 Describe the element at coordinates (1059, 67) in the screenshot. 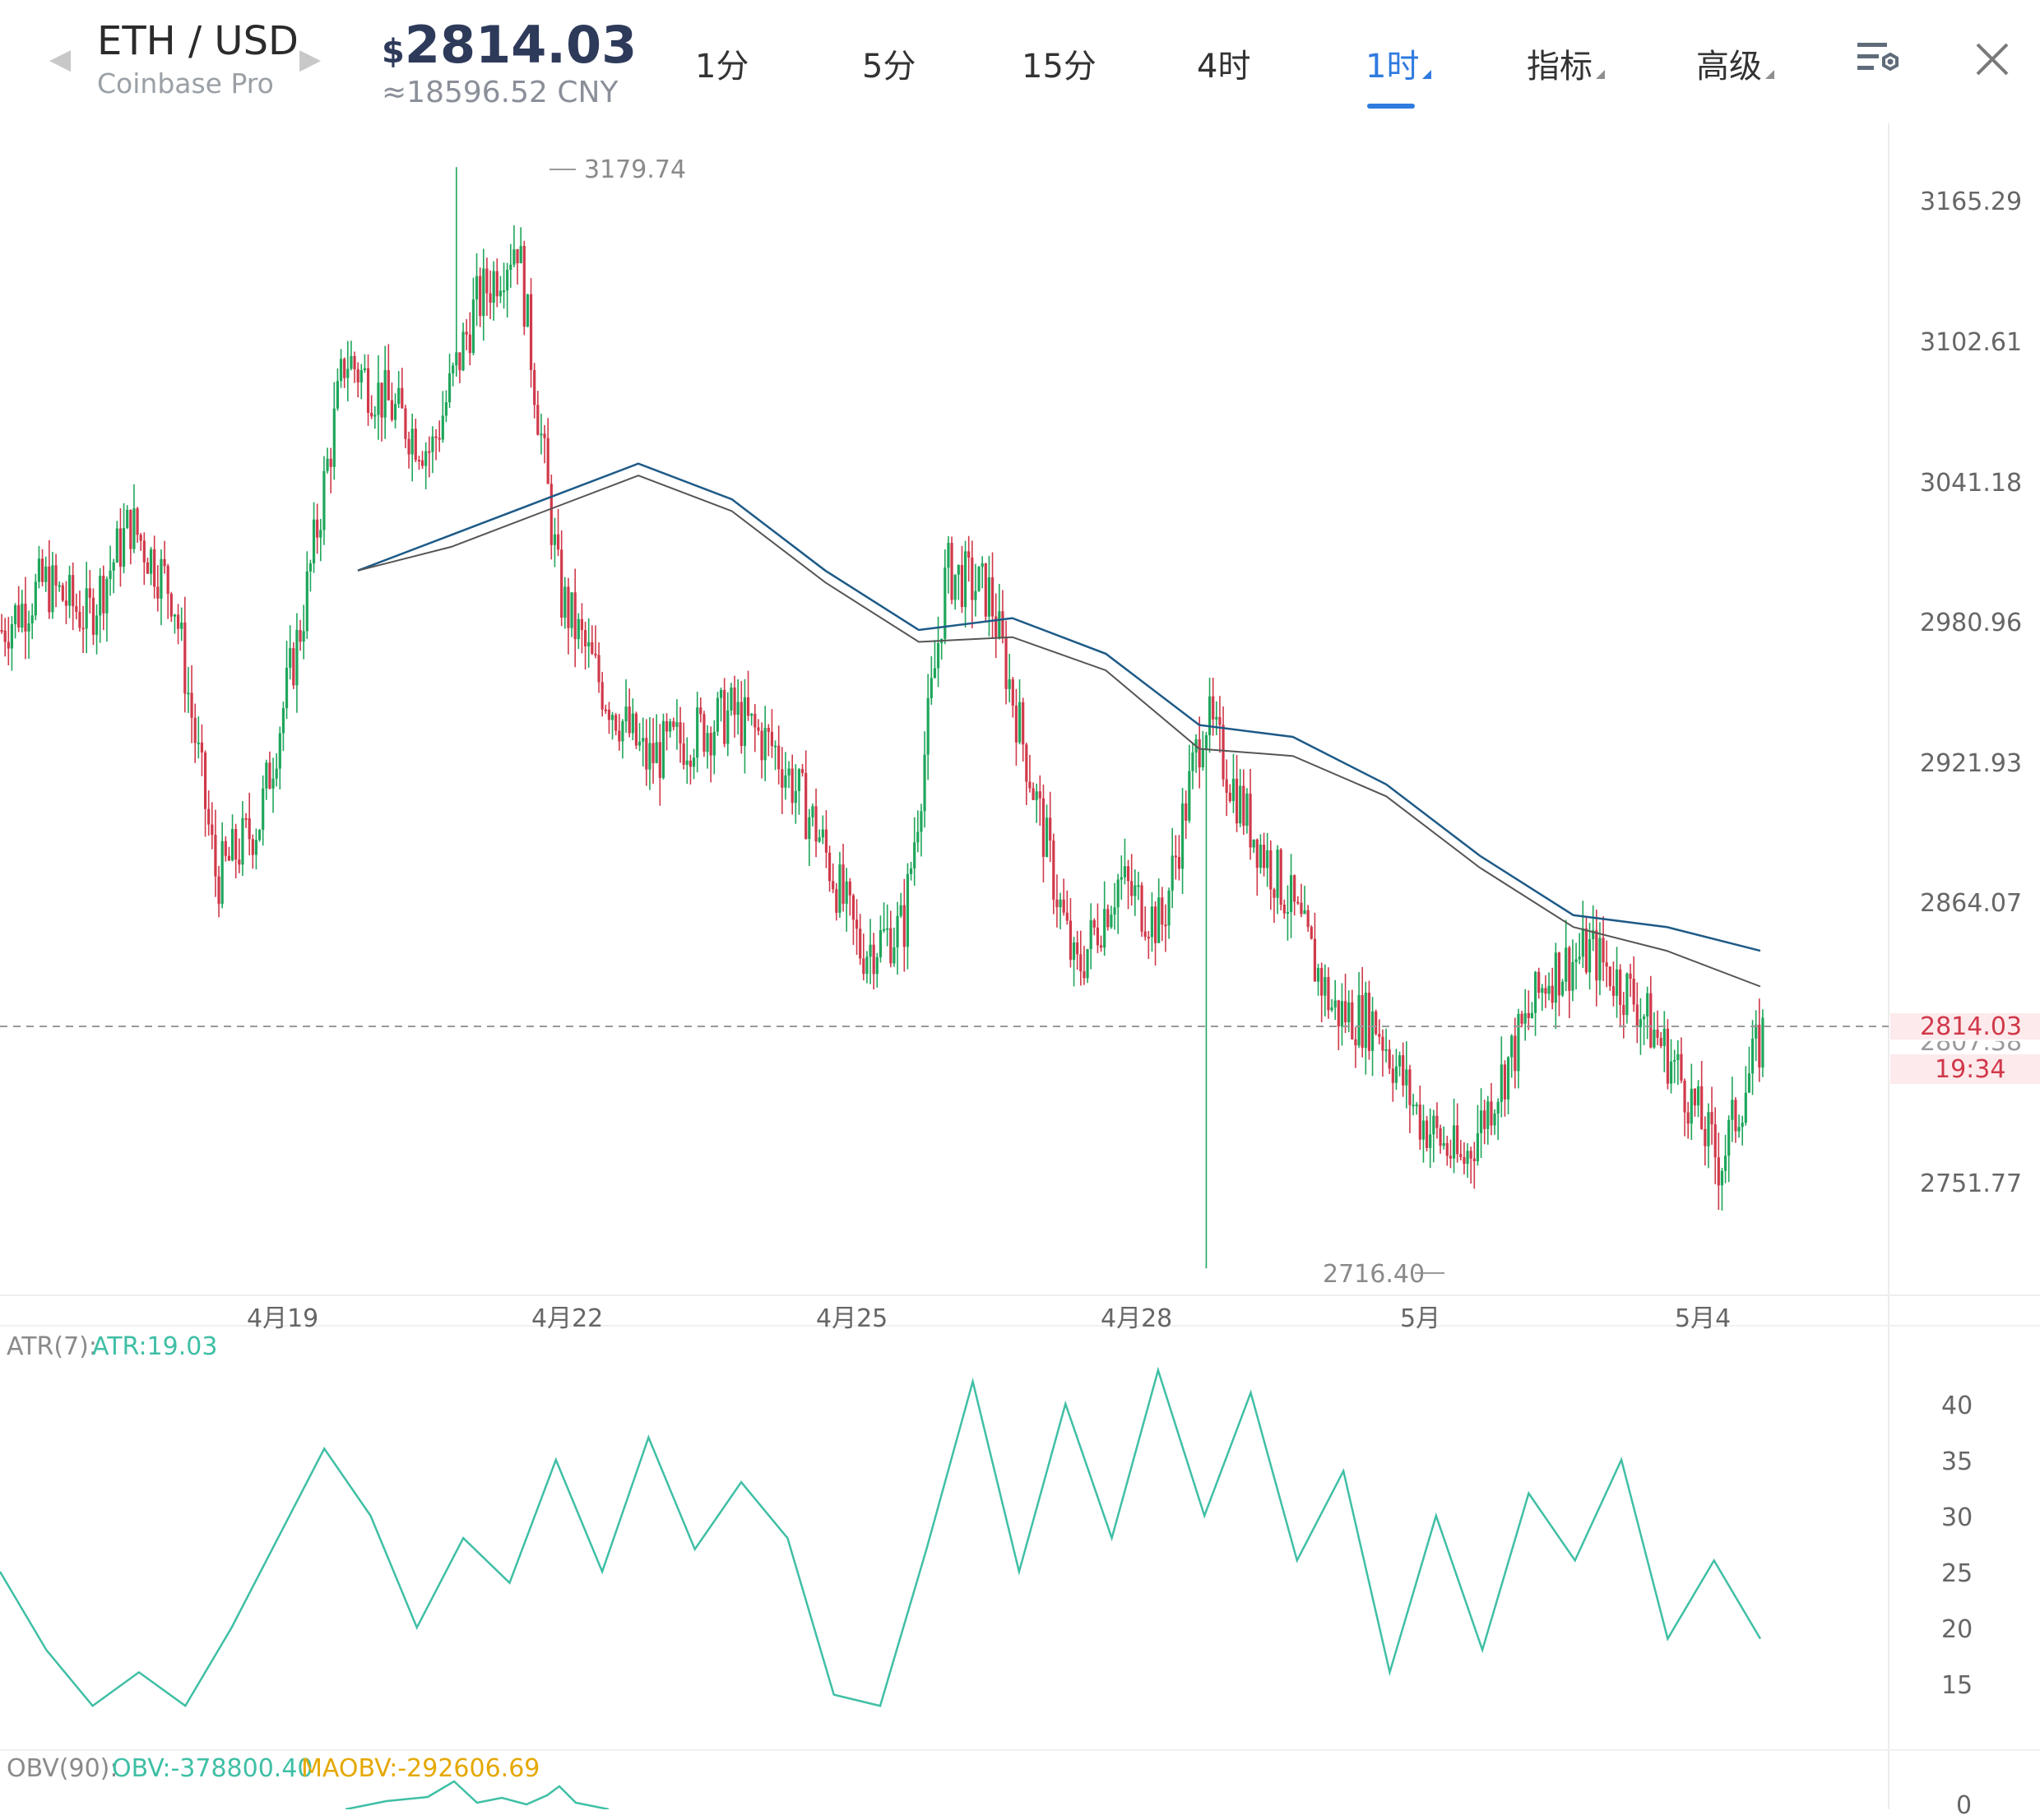

I see `tab-15min: 15分` at that location.